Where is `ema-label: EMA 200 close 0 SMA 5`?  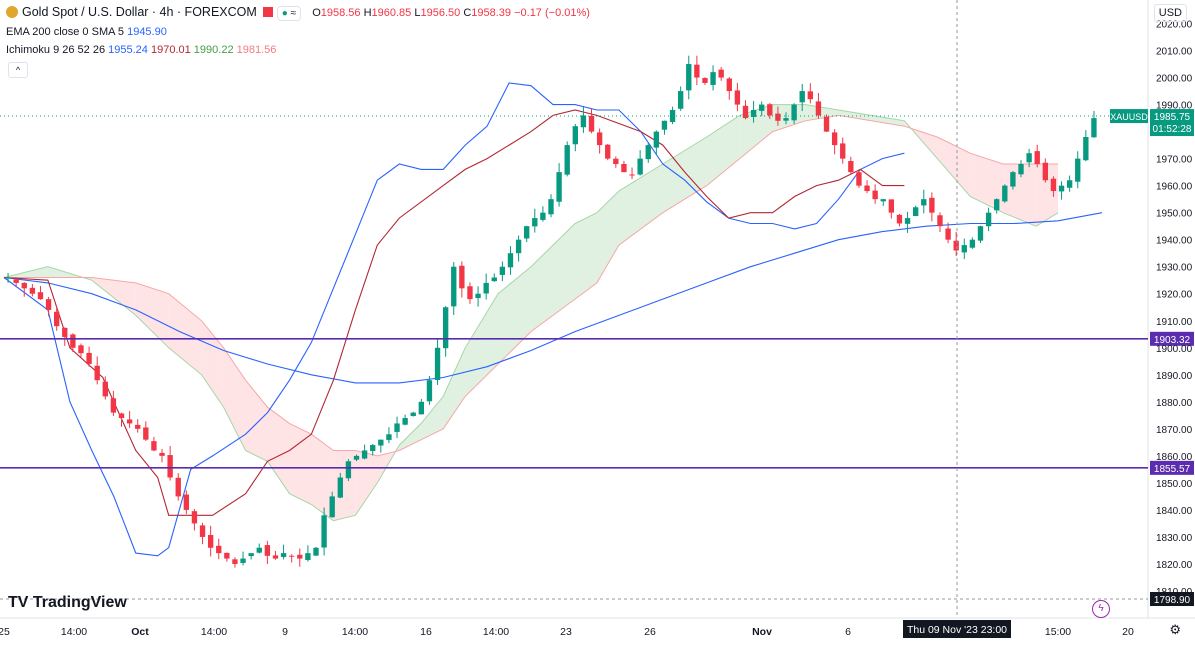
ema-label: EMA 200 close 0 SMA 5 is located at coordinates (65, 32).